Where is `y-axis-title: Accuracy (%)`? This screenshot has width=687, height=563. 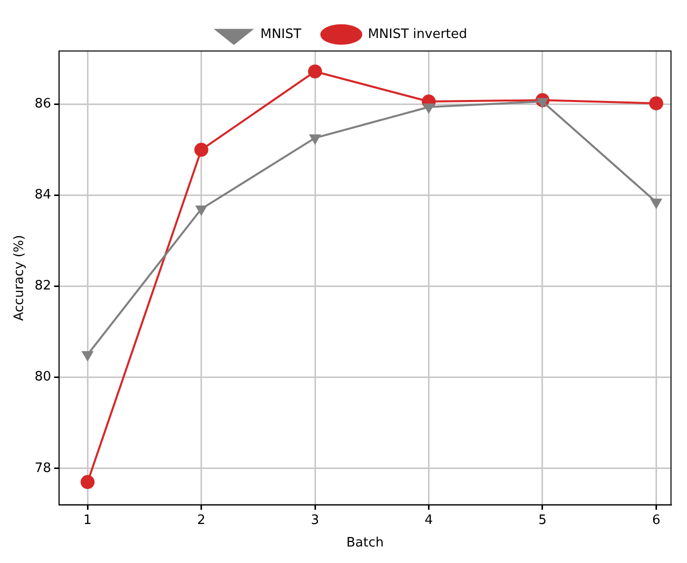
y-axis-title: Accuracy (%) is located at coordinates (20, 277).